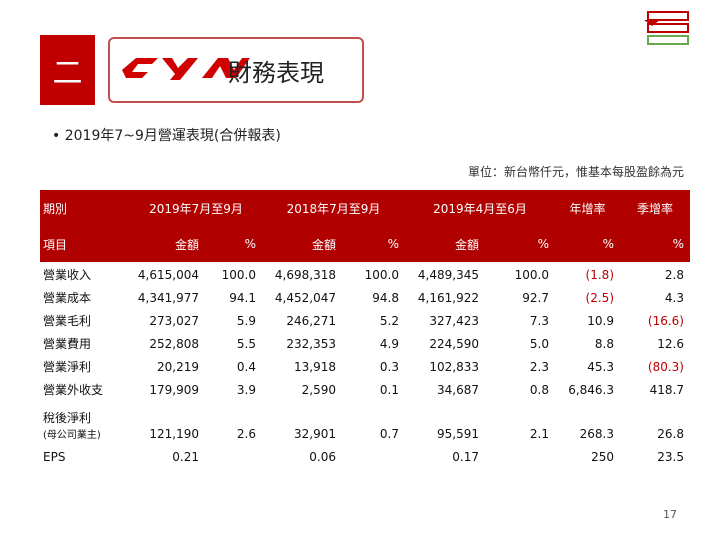 Image resolution: width=720 pixels, height=540 pixels. What do you see at coordinates (539, 320) in the screenshot?
I see `table-cell: 7.3` at bounding box center [539, 320].